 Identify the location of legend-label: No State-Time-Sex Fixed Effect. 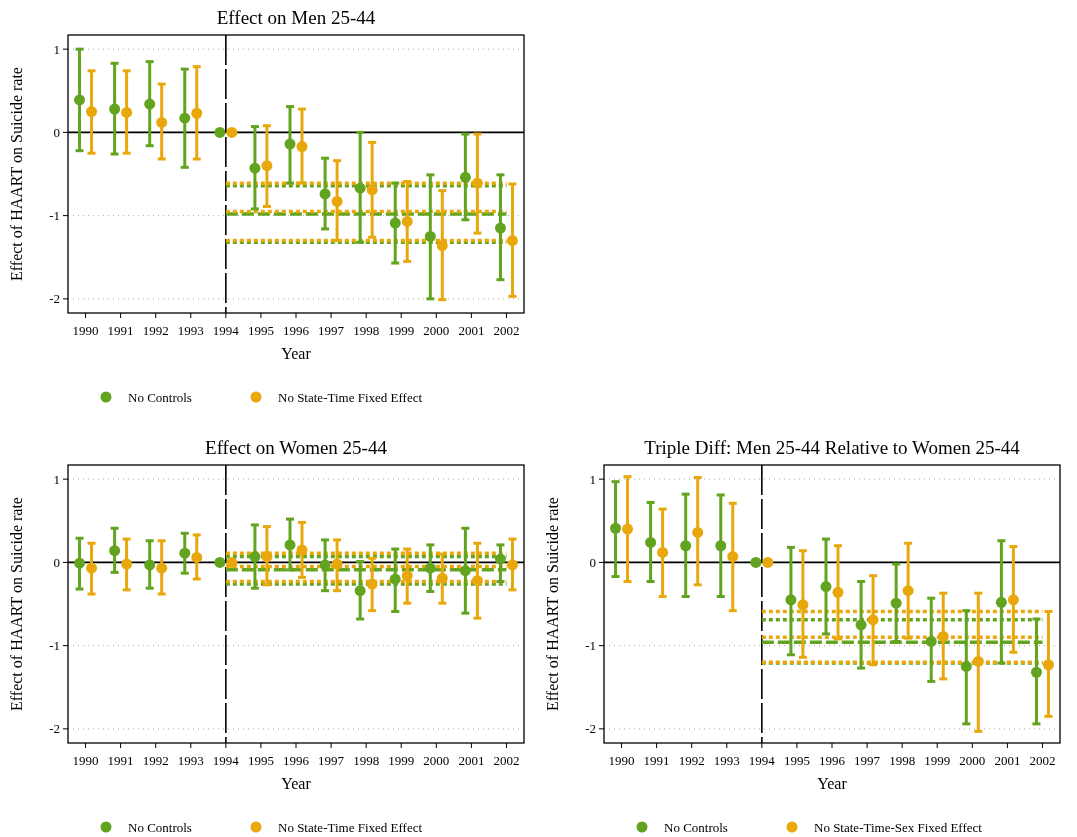
(898, 827).